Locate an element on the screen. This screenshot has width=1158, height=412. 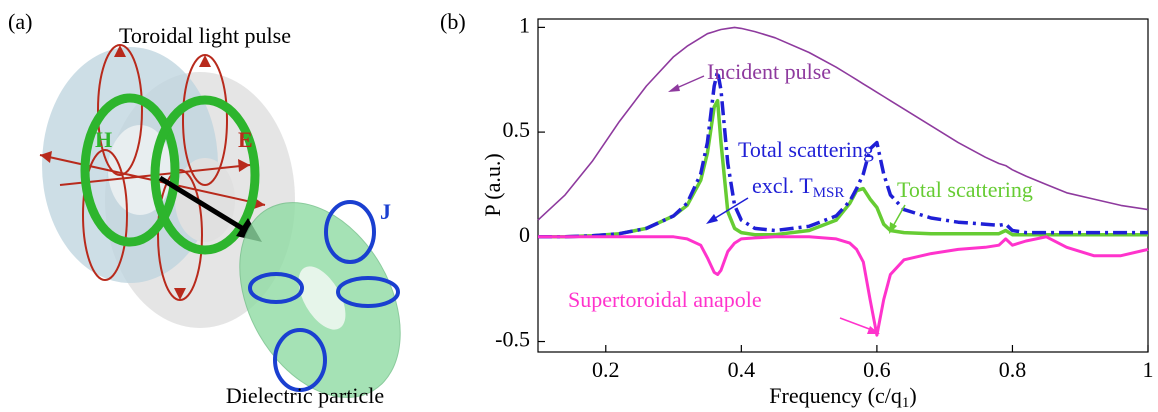
x-tick-label: 0.4 is located at coordinates (742, 369).